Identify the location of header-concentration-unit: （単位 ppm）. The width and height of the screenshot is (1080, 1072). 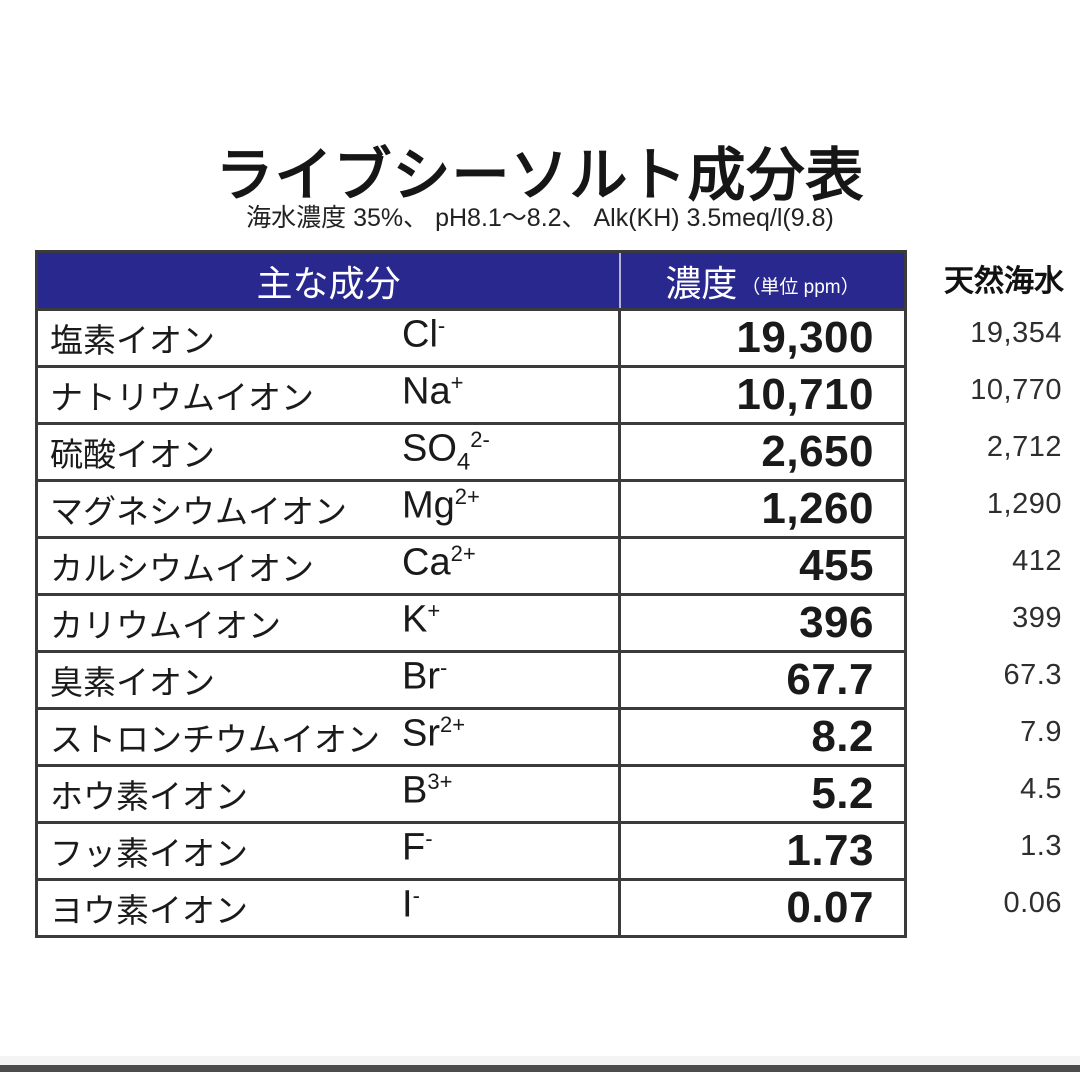
(800, 287).